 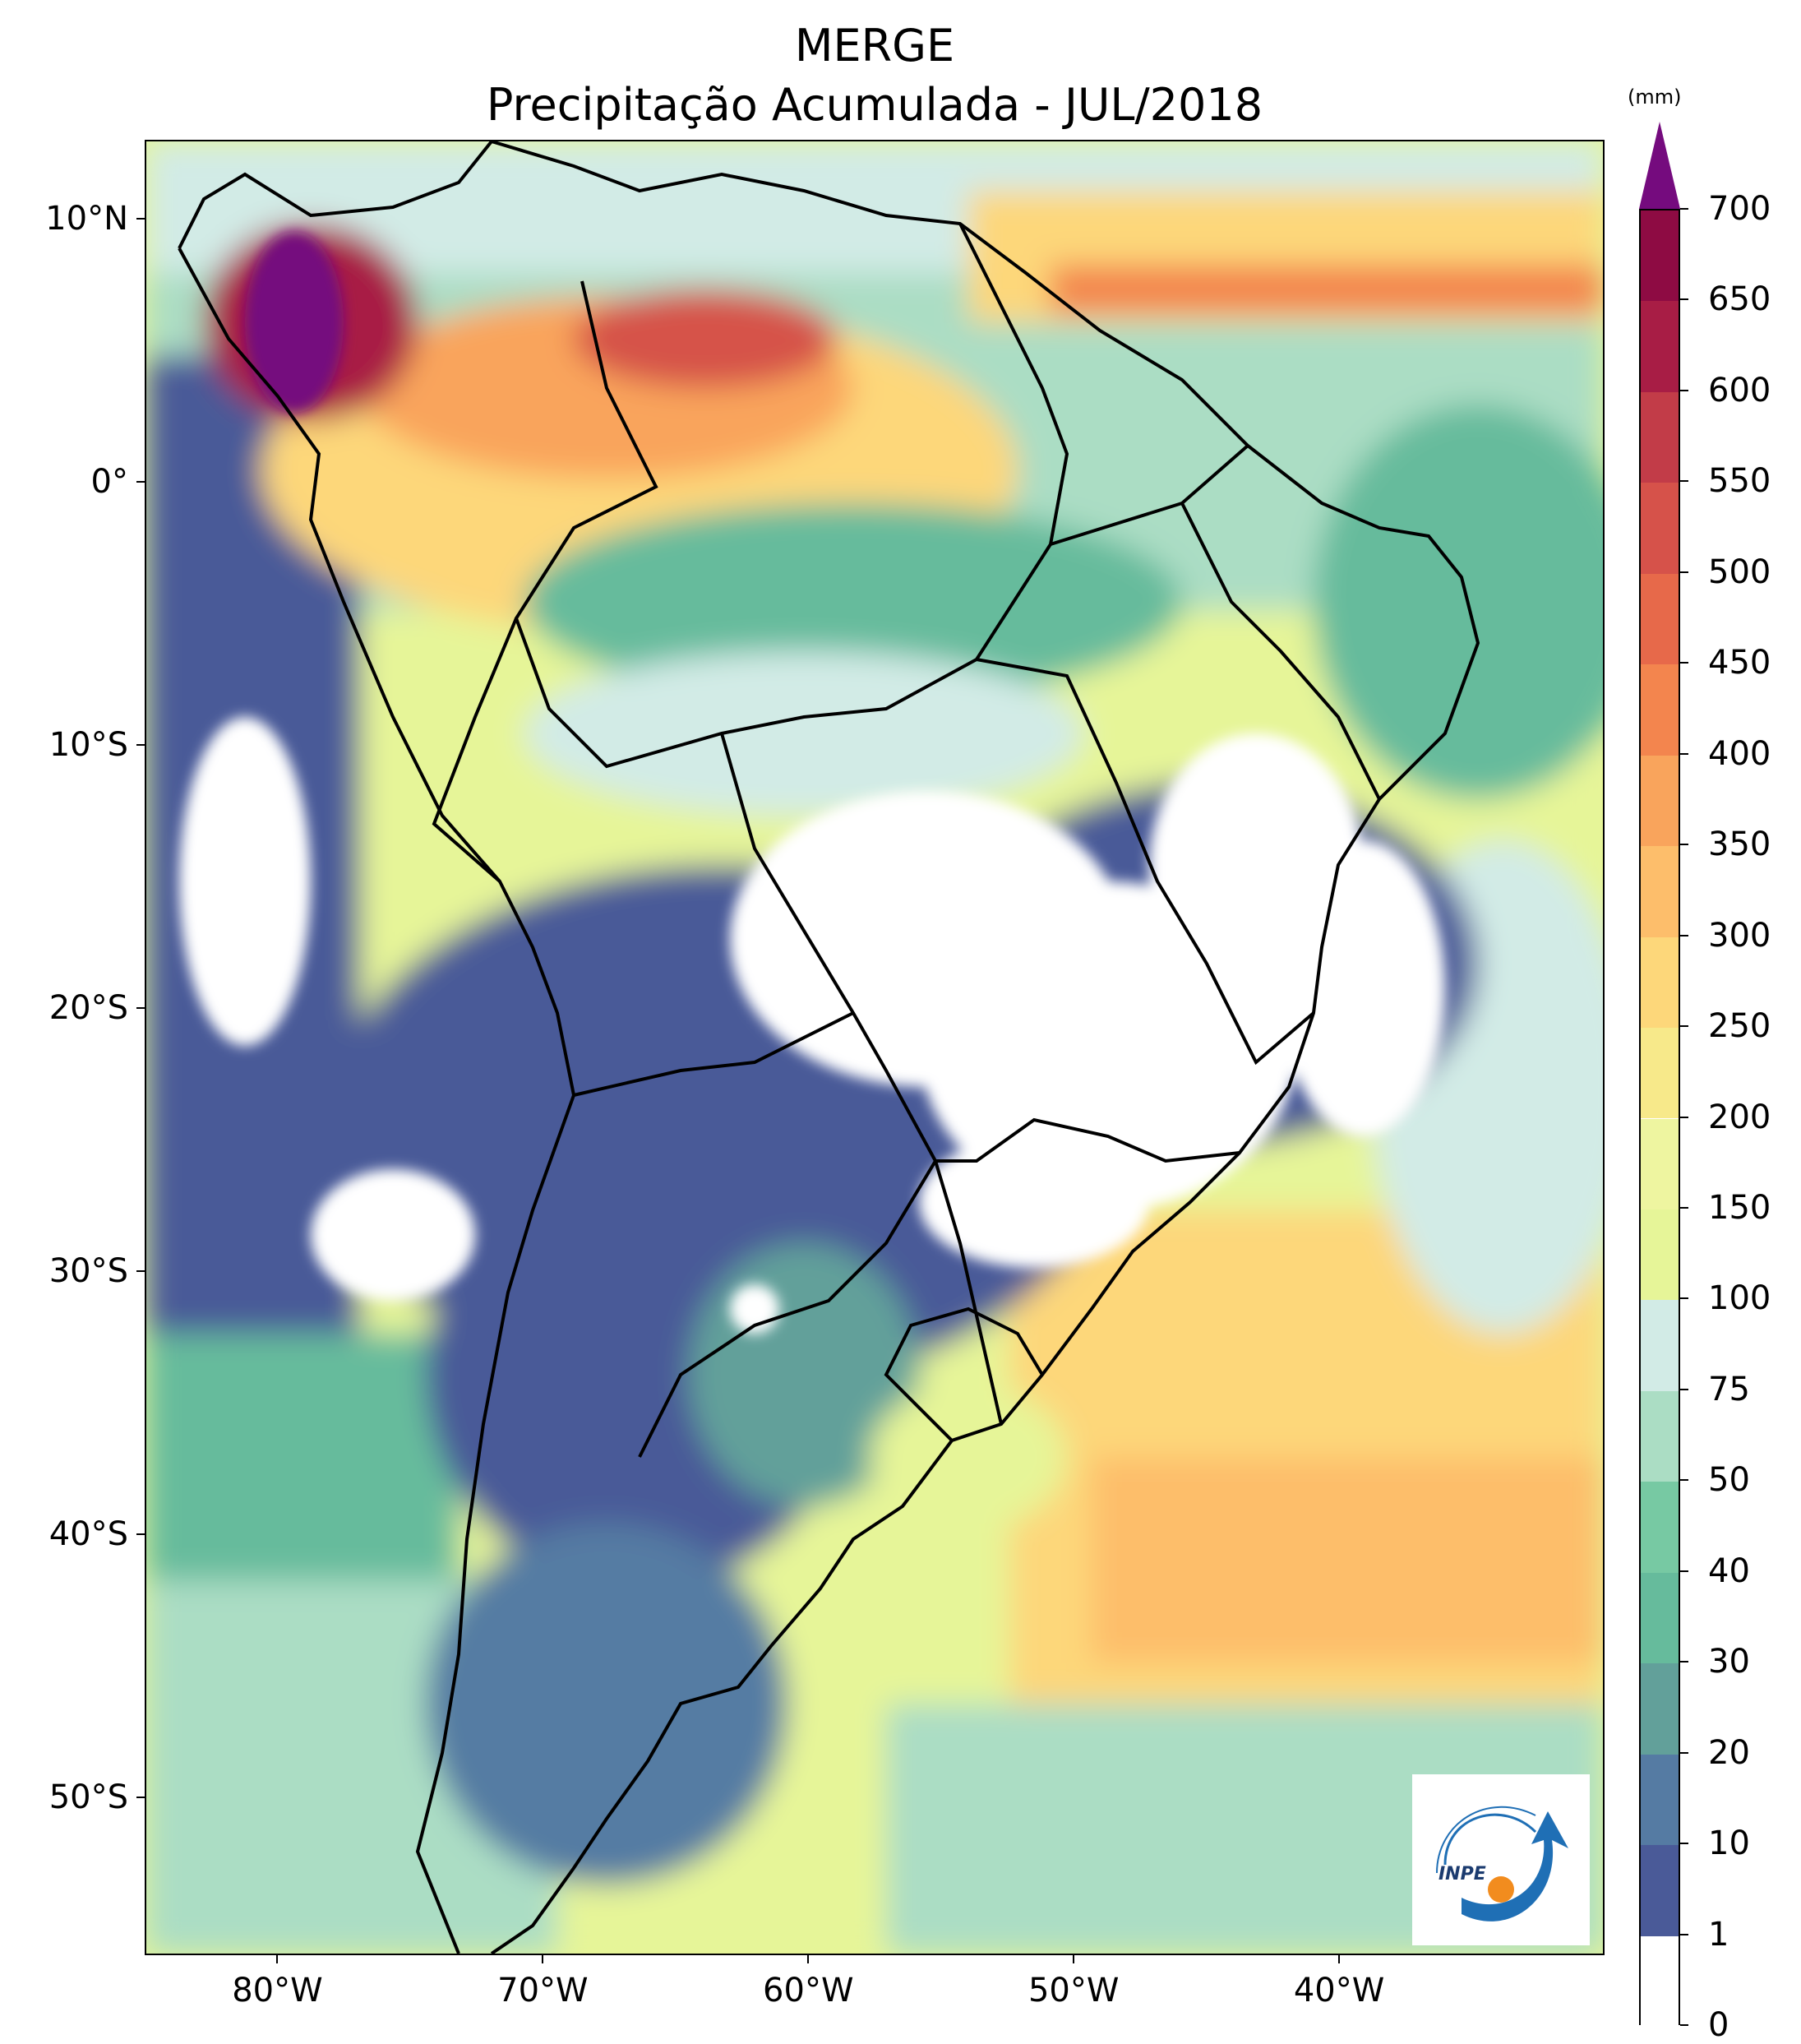 What do you see at coordinates (1729, 1480) in the screenshot?
I see `colorbar-level-label: 50` at bounding box center [1729, 1480].